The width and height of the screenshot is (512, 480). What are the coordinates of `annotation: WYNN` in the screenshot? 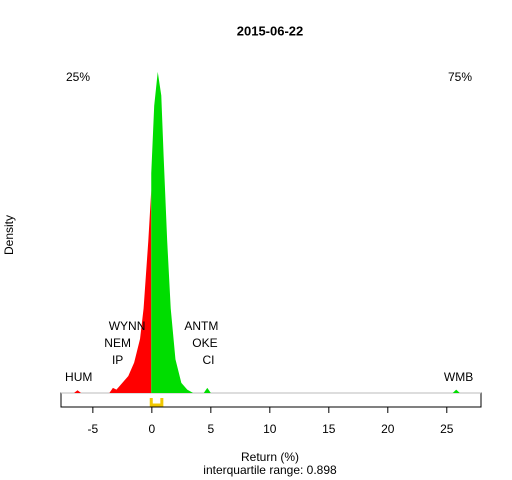 It's located at (127, 326).